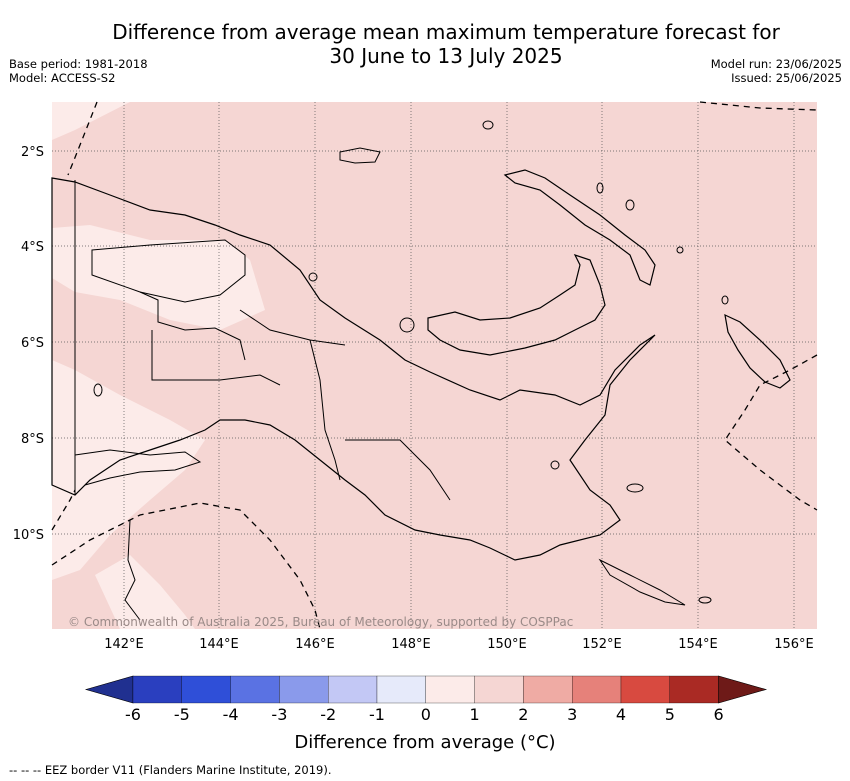 The height and width of the screenshot is (781, 850). I want to click on colorbar-tick-label: -2, so click(328, 714).